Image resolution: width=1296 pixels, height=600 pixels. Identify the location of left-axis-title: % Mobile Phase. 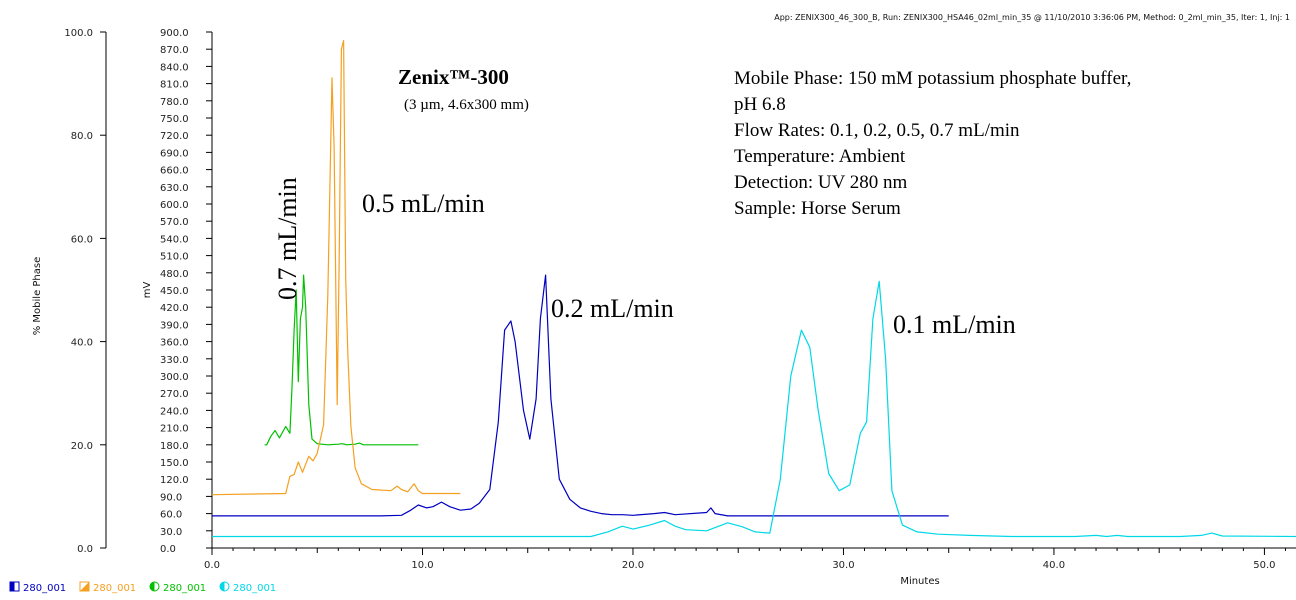
(37, 296).